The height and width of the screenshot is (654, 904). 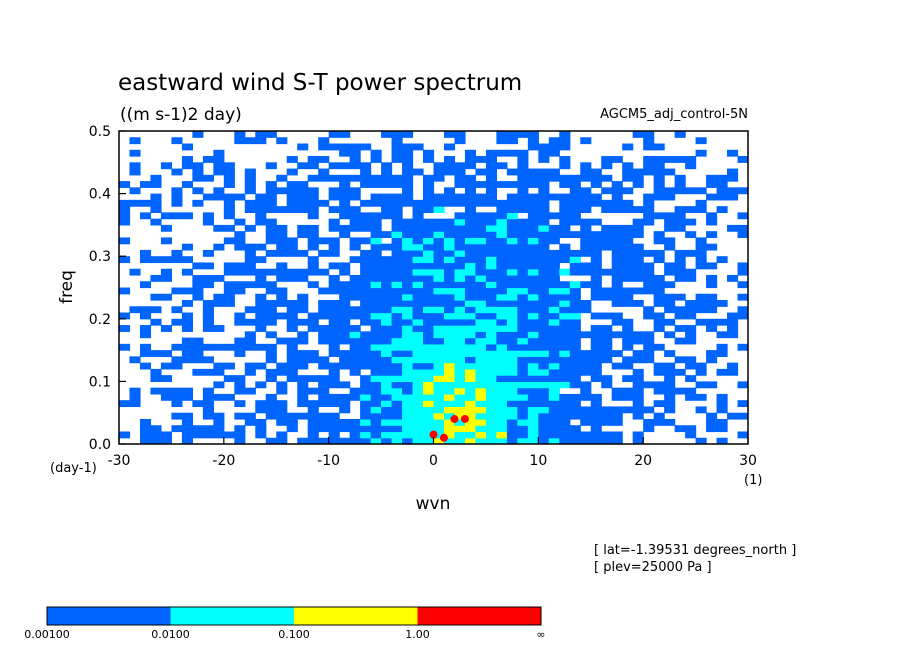 What do you see at coordinates (107, 288) in the screenshot?
I see `y-axis: 0.00.10.20.30.40.5` at bounding box center [107, 288].